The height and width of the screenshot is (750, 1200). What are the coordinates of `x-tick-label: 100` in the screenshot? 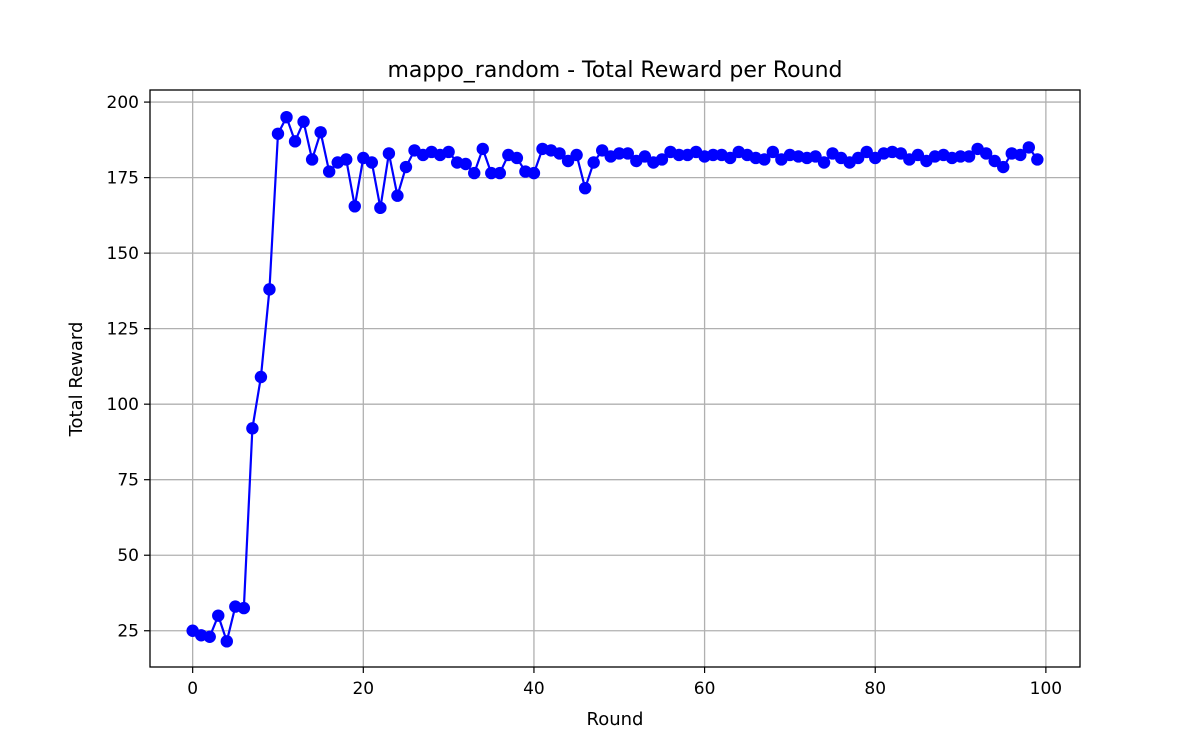 It's located at (1046, 689).